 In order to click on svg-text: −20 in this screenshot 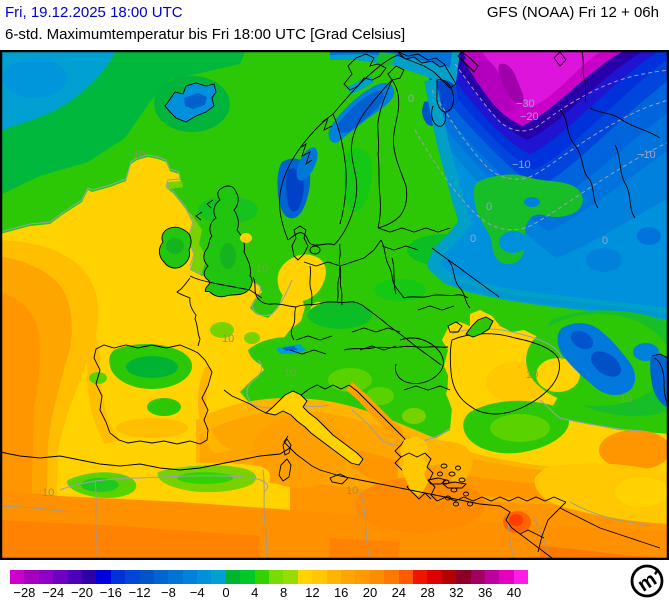, I will do `click(529, 117)`.